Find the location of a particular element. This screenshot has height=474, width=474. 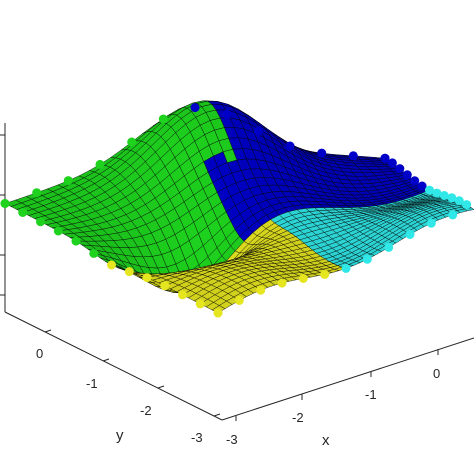

x-axis: -3 -2 -1 0 x is located at coordinates (347, 393).